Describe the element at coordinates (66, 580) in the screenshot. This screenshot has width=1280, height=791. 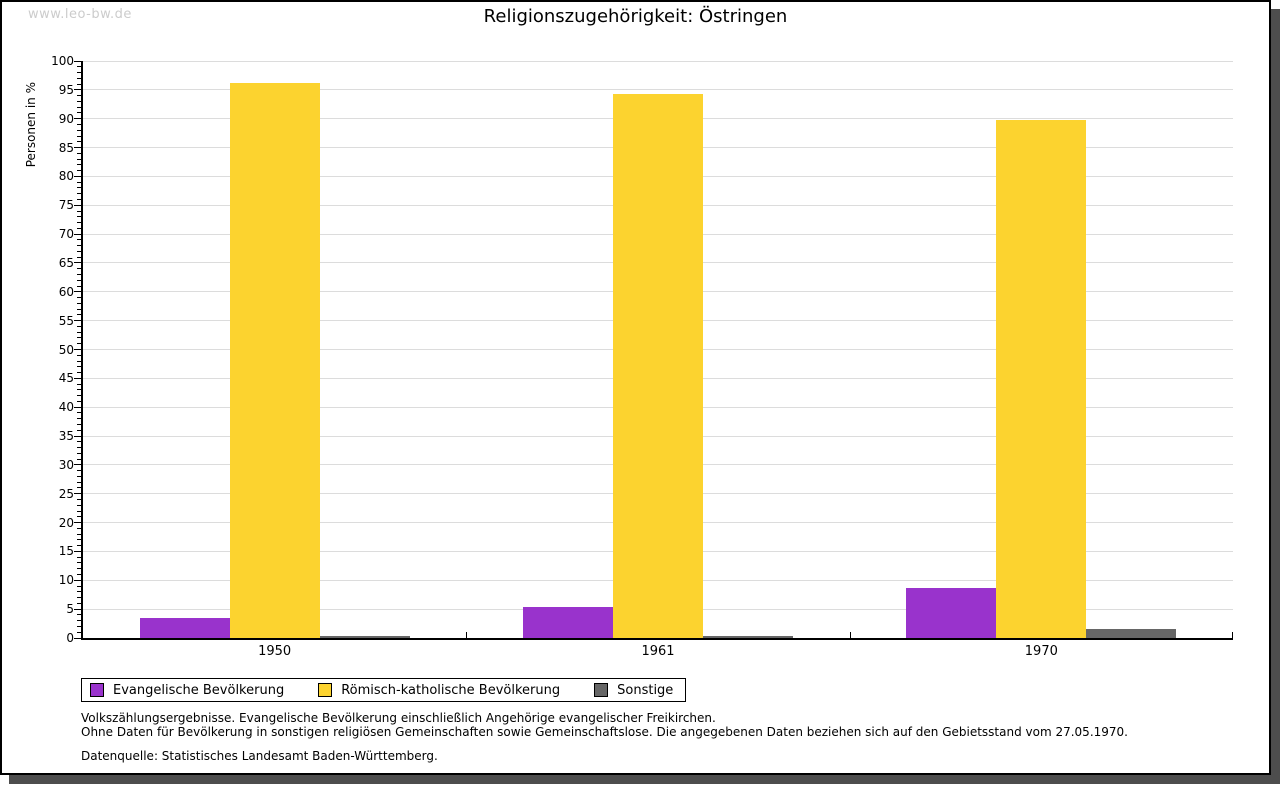
I see `y-axis-label: 10` at that location.